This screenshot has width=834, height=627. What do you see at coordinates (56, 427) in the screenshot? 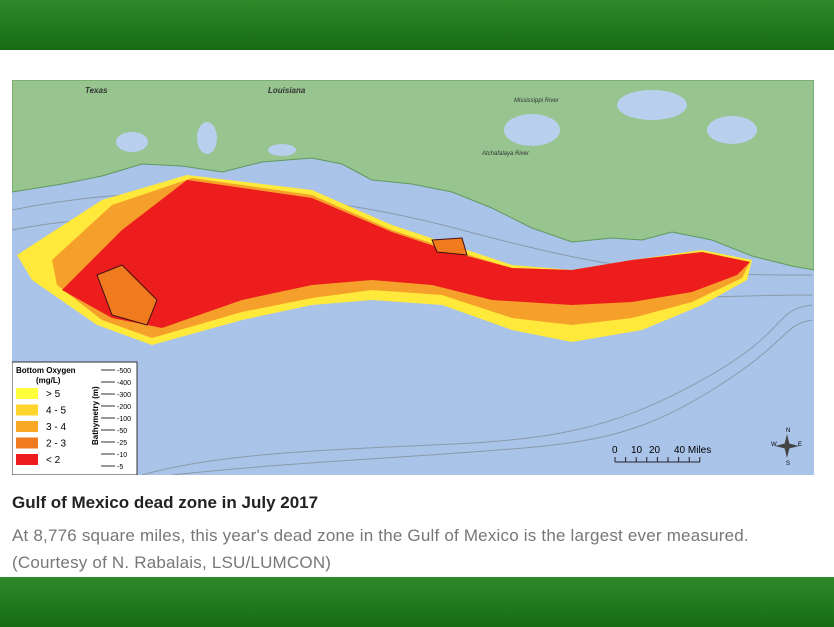
I see `legend-label: 3 - 4` at bounding box center [56, 427].